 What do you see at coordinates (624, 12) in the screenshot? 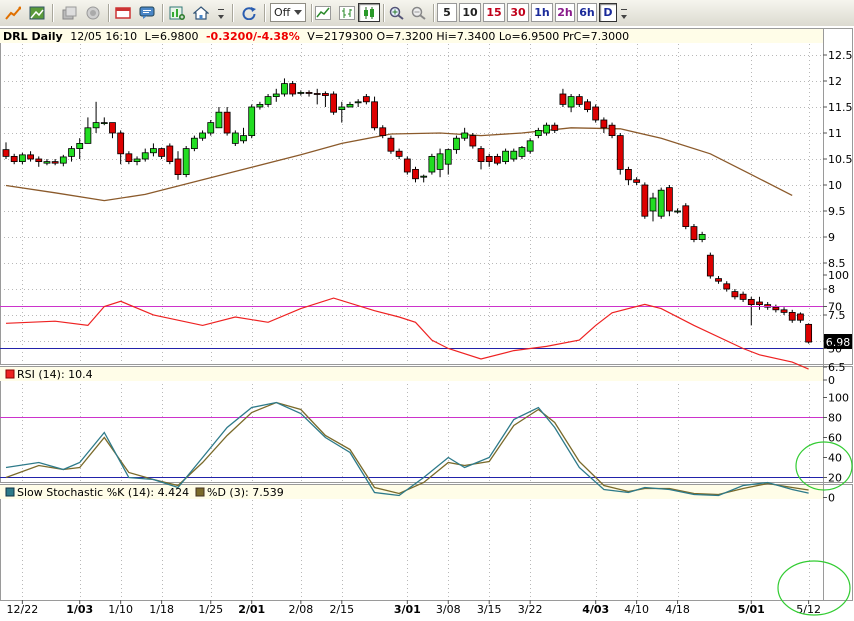
I see `toolbar-overflow-right-icon` at bounding box center [624, 12].